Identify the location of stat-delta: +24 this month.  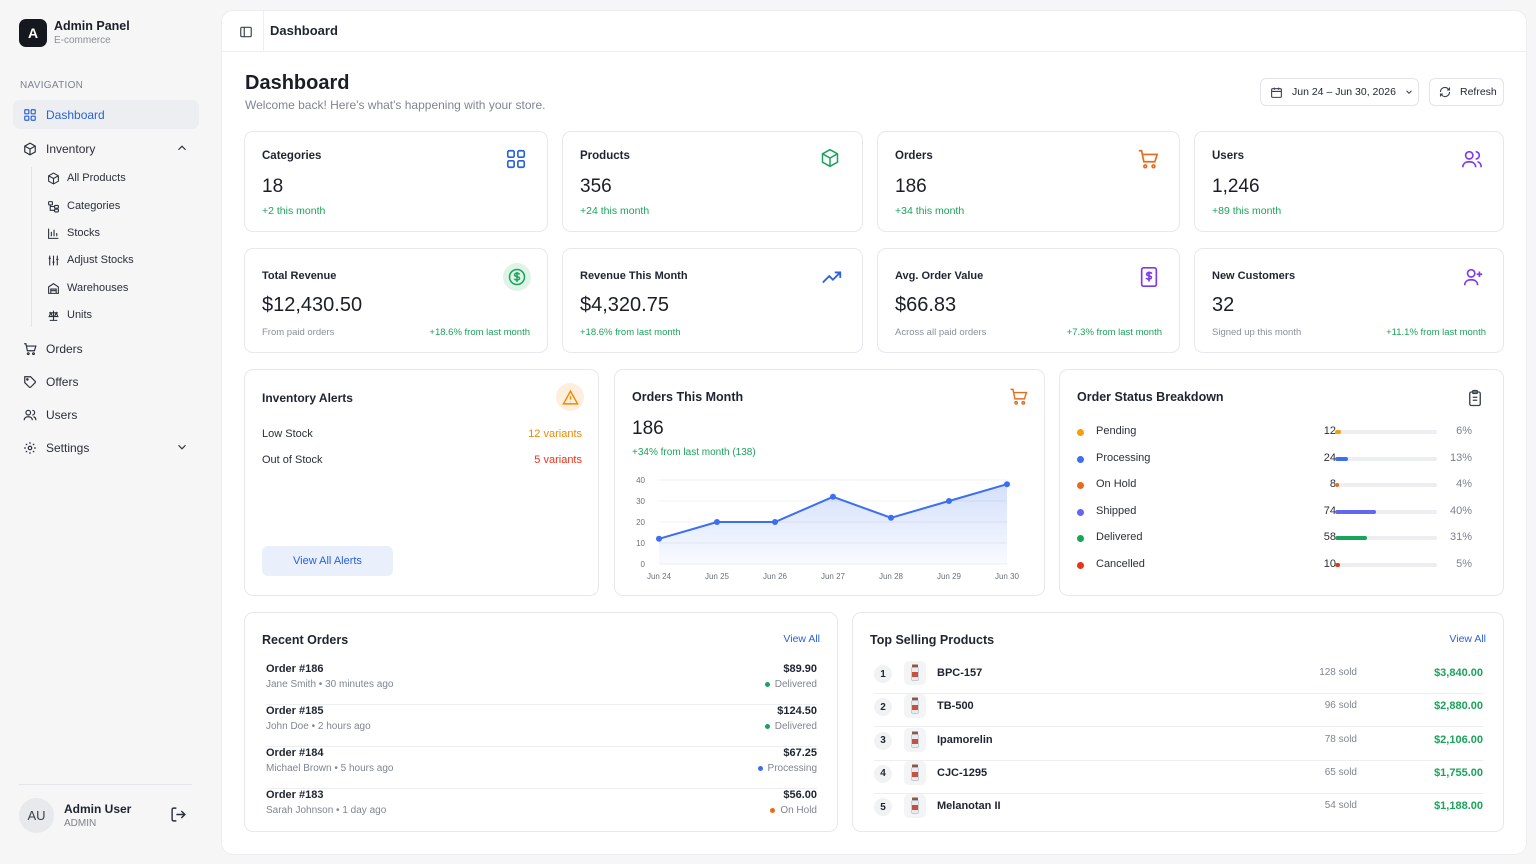
(615, 211).